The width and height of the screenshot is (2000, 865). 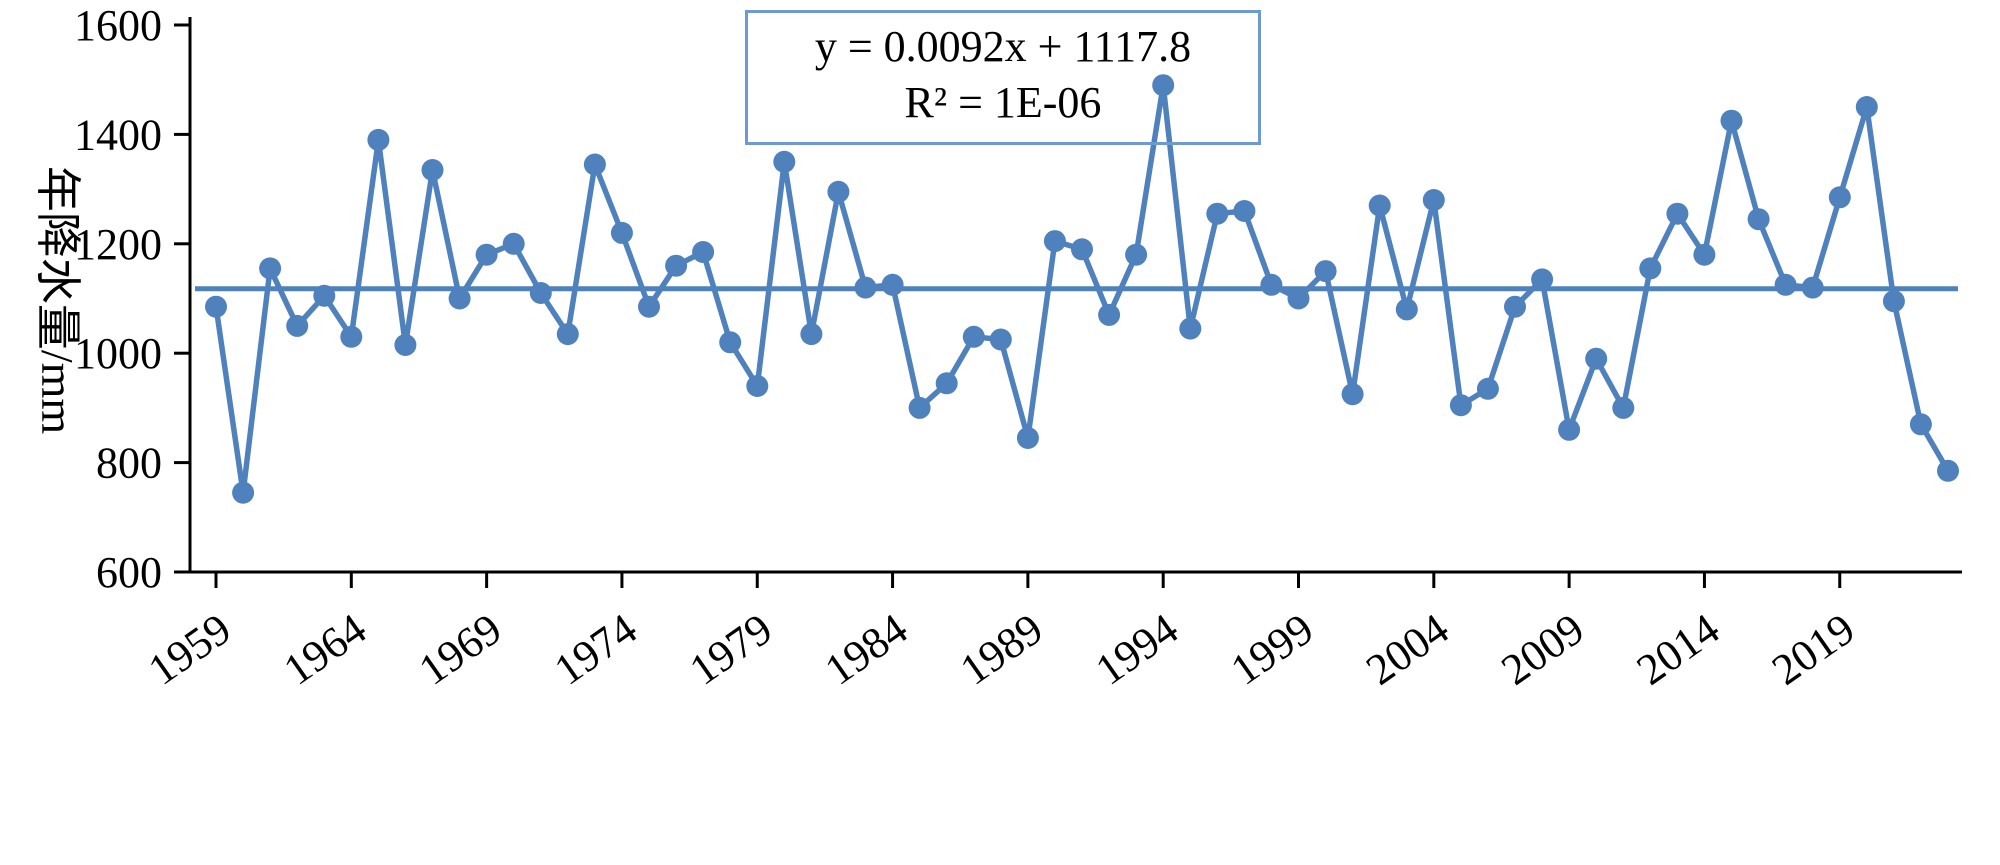 What do you see at coordinates (595, 649) in the screenshot?
I see `x-tick-label: 1974` at bounding box center [595, 649].